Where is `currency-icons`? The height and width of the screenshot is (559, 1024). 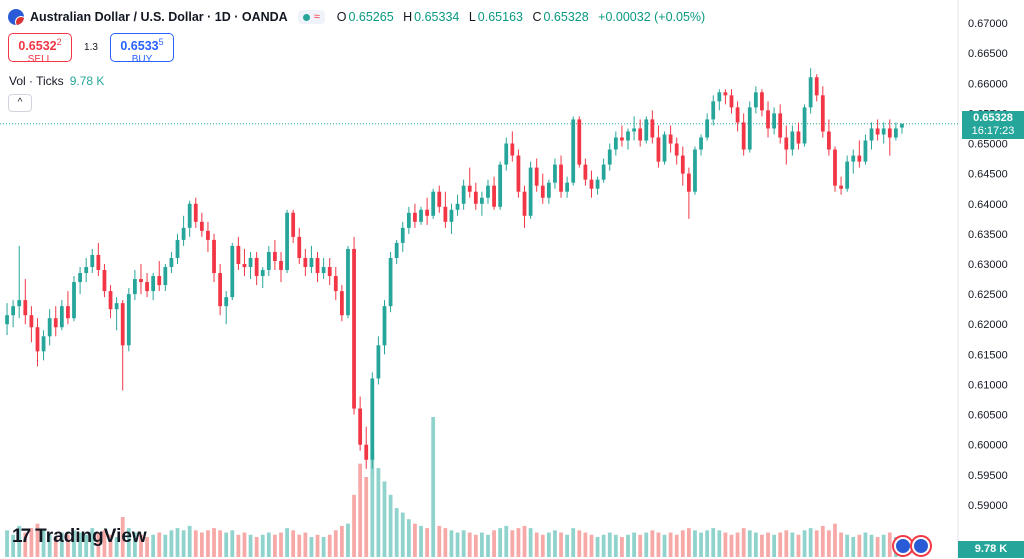
currency-icons is located at coordinates (912, 546).